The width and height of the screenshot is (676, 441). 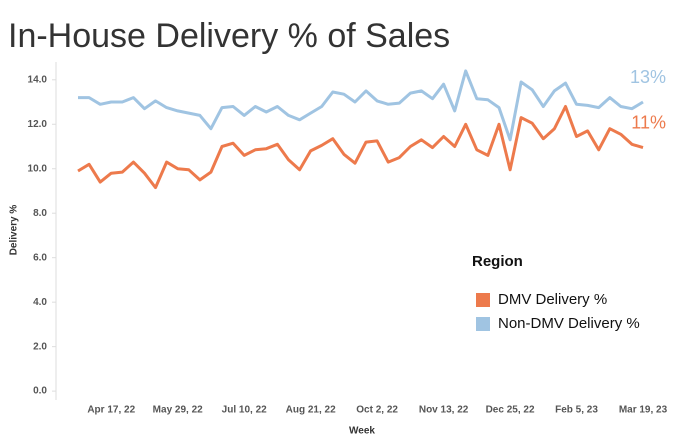 I want to click on x-tick-label: Mar 19, 23, so click(x=643, y=410).